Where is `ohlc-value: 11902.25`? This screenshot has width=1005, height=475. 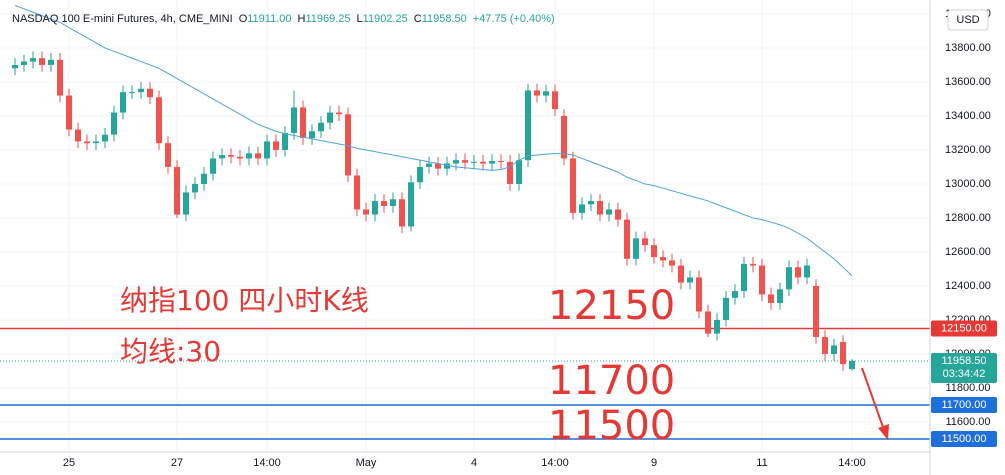
ohlc-value: 11902.25 is located at coordinates (385, 19).